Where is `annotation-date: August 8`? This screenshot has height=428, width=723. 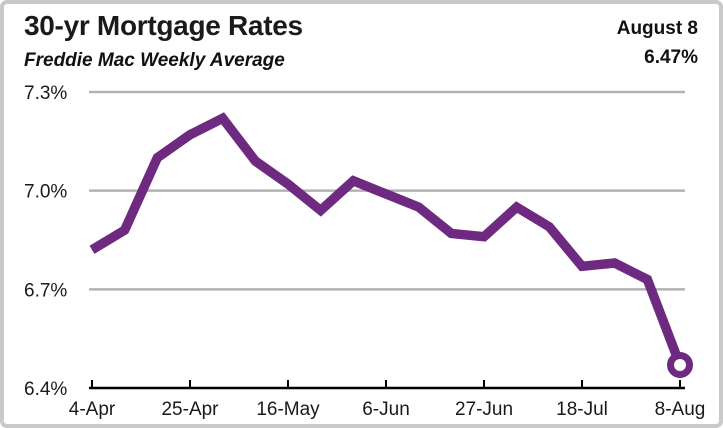
annotation-date: August 8 is located at coordinates (657, 28).